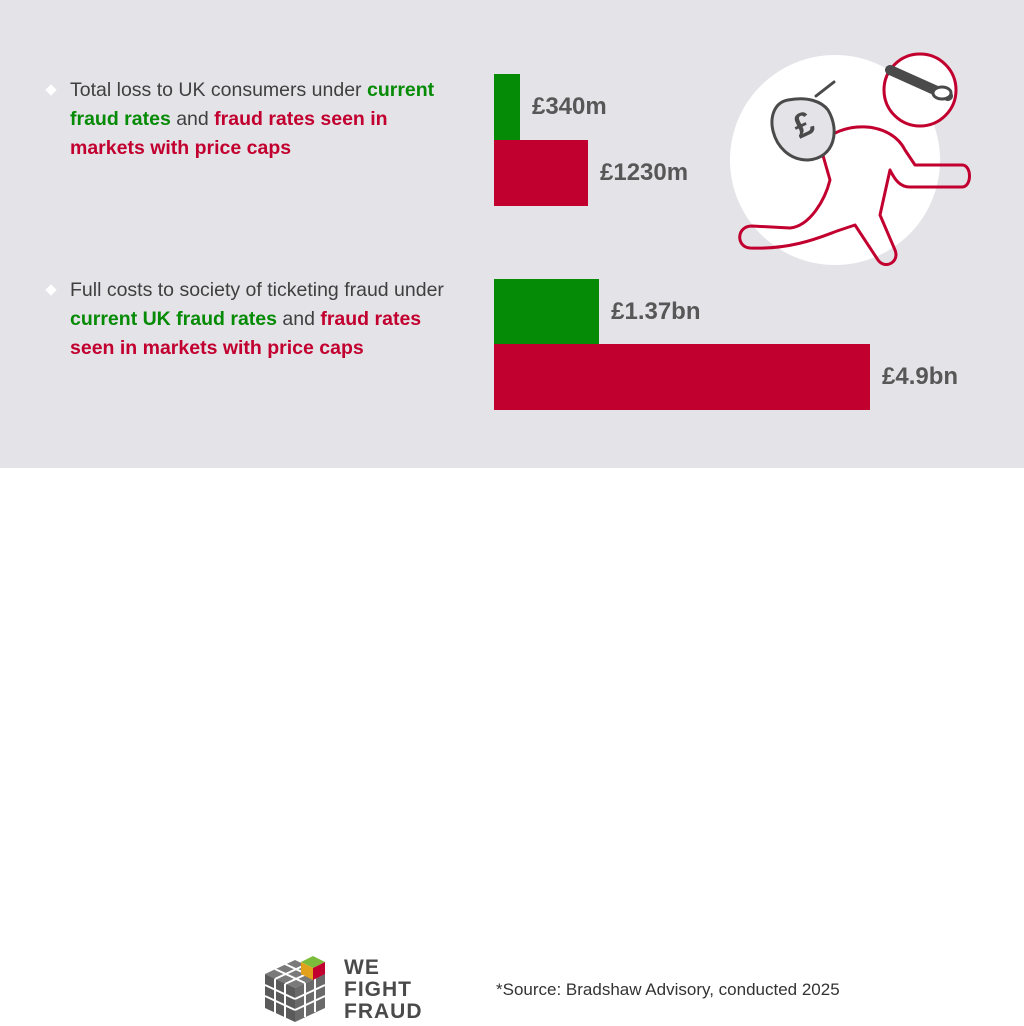  I want to click on stat-2-green-label: current UK fraud rates, so click(173, 319).